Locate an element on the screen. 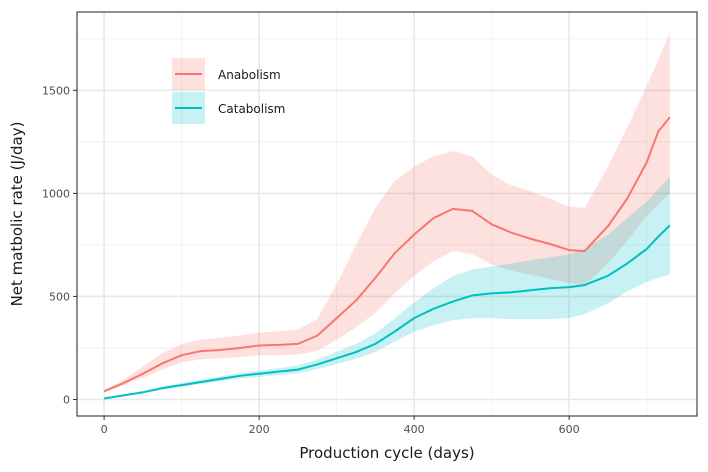  x-tick-label: 200 is located at coordinates (259, 429).